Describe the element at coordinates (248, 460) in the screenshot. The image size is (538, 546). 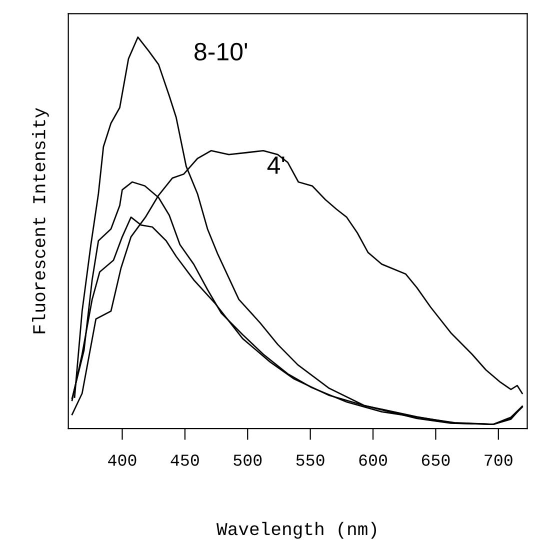
I see `x-tick-label: 500` at that location.